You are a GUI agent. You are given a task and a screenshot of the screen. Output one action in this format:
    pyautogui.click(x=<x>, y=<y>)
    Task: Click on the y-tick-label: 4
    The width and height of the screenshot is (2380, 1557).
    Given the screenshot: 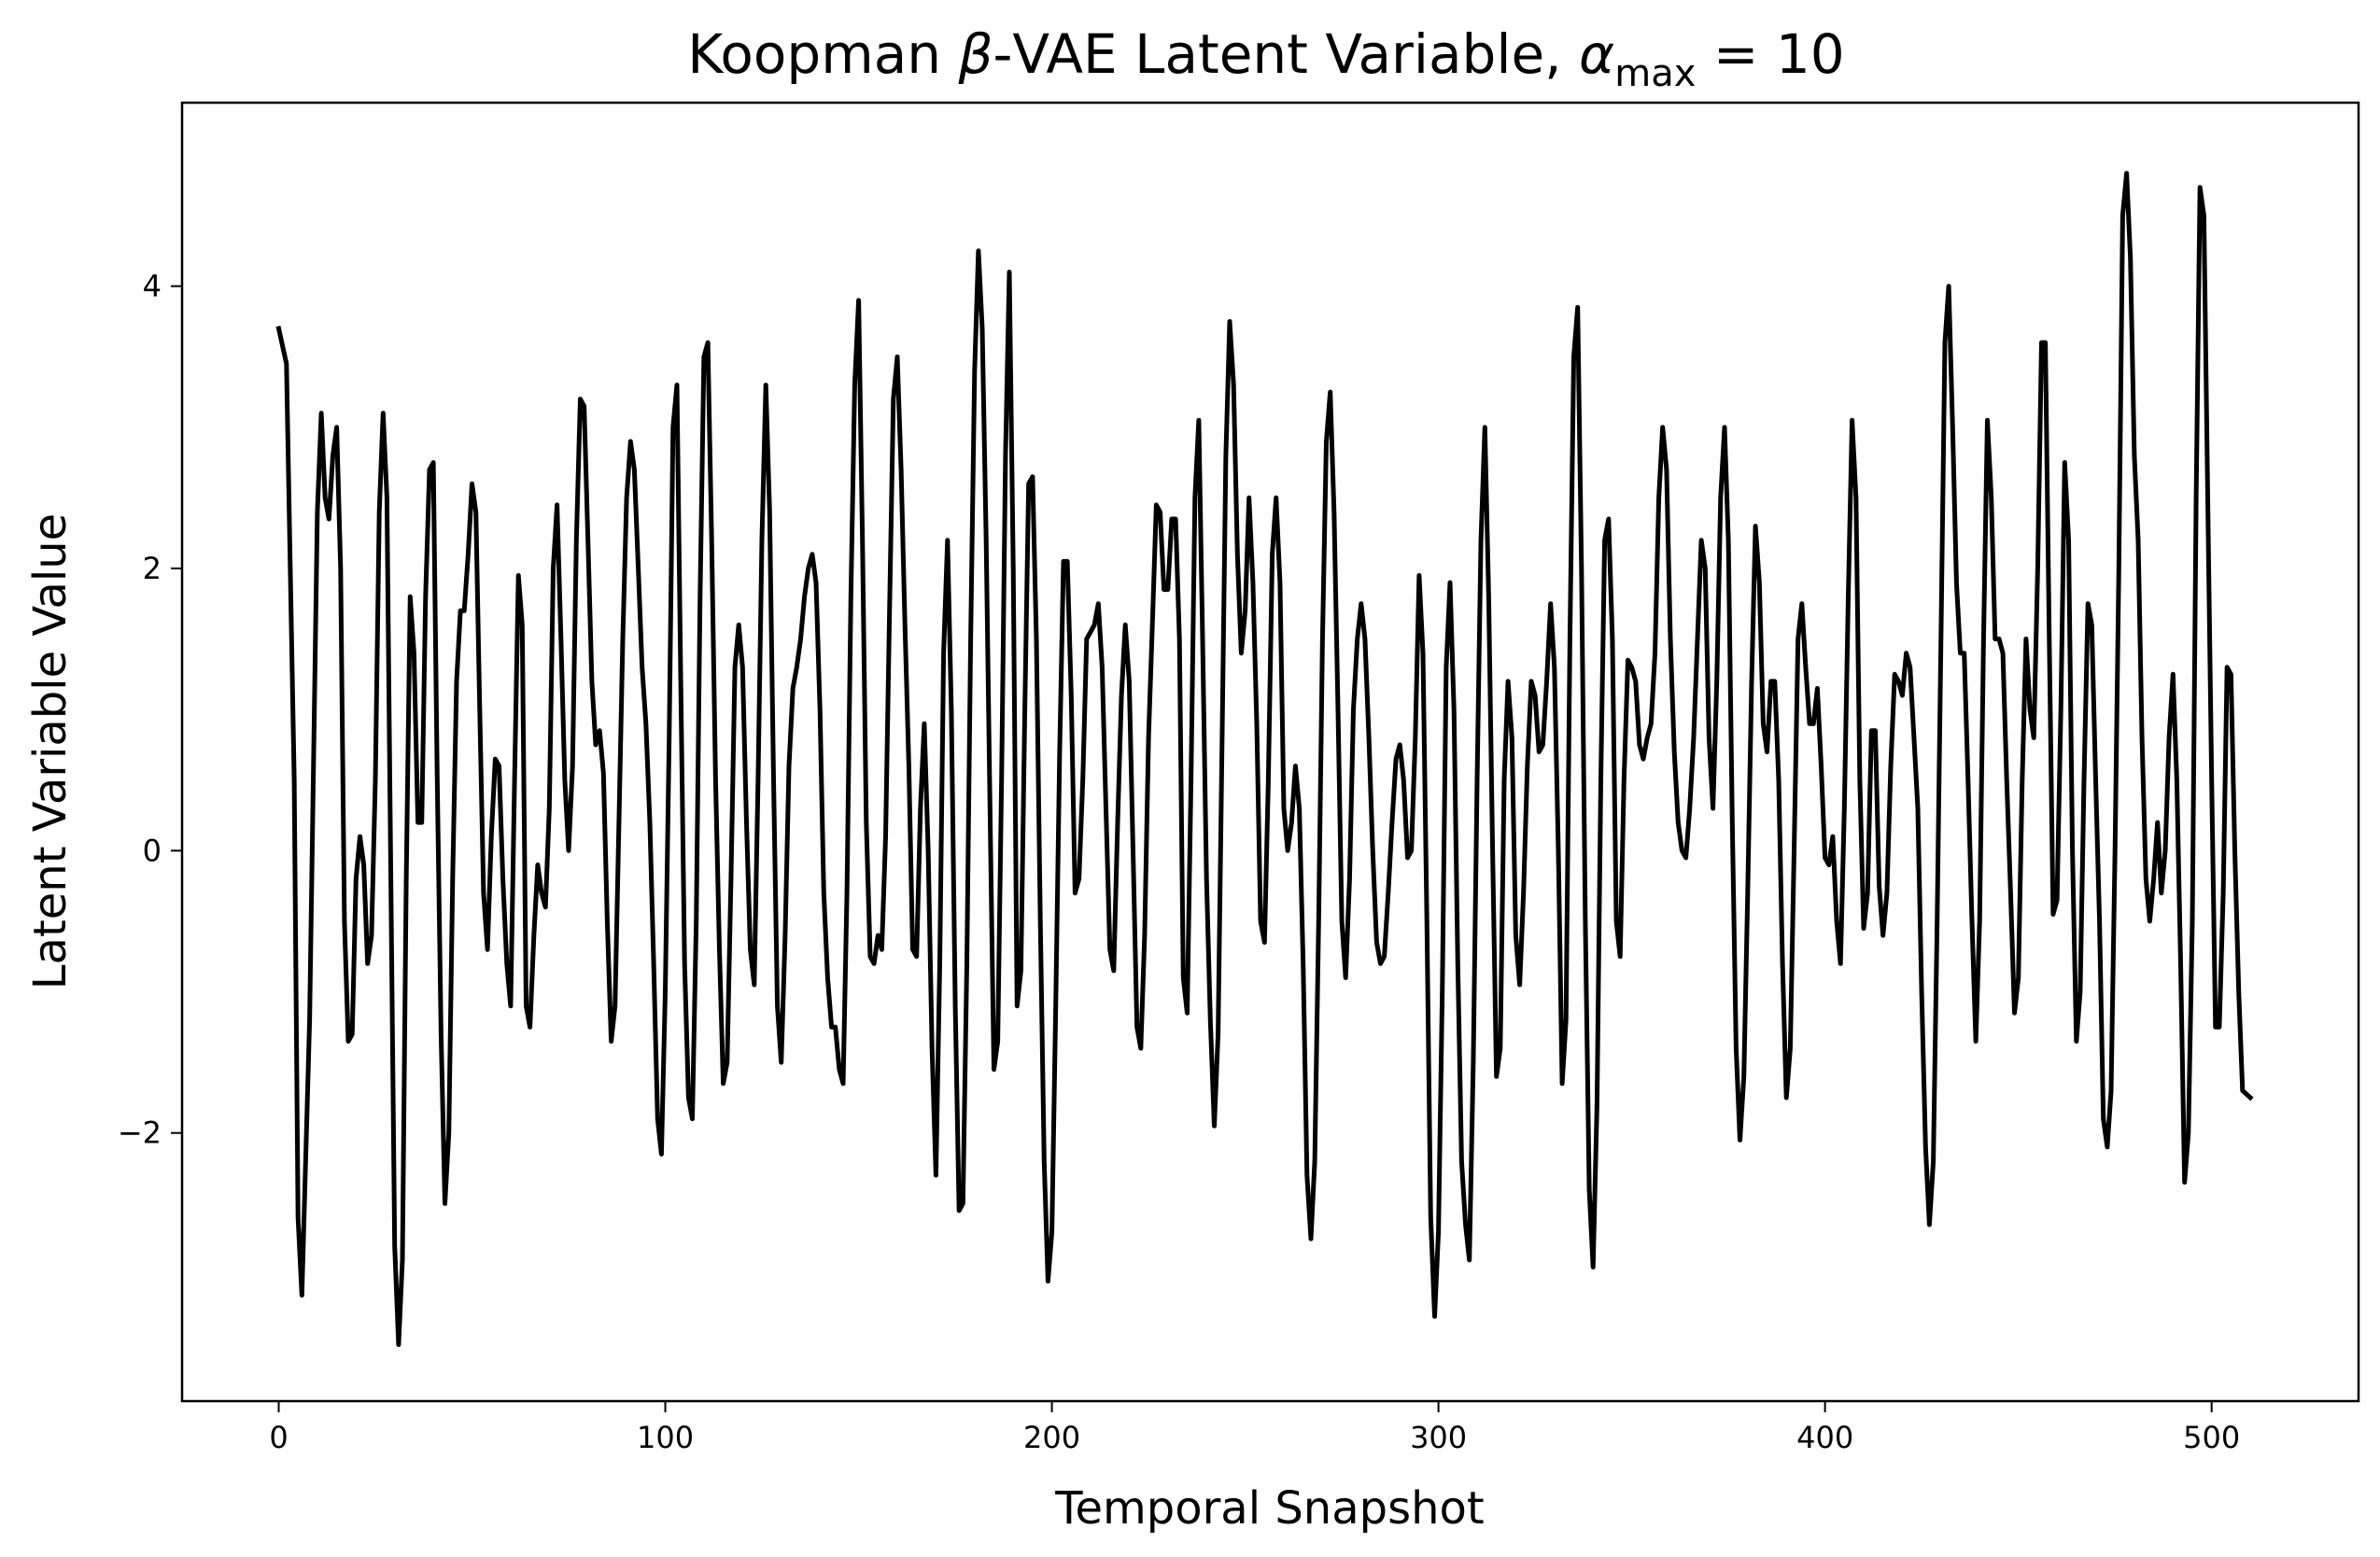 What is the action you would take?
    pyautogui.click(x=152, y=286)
    